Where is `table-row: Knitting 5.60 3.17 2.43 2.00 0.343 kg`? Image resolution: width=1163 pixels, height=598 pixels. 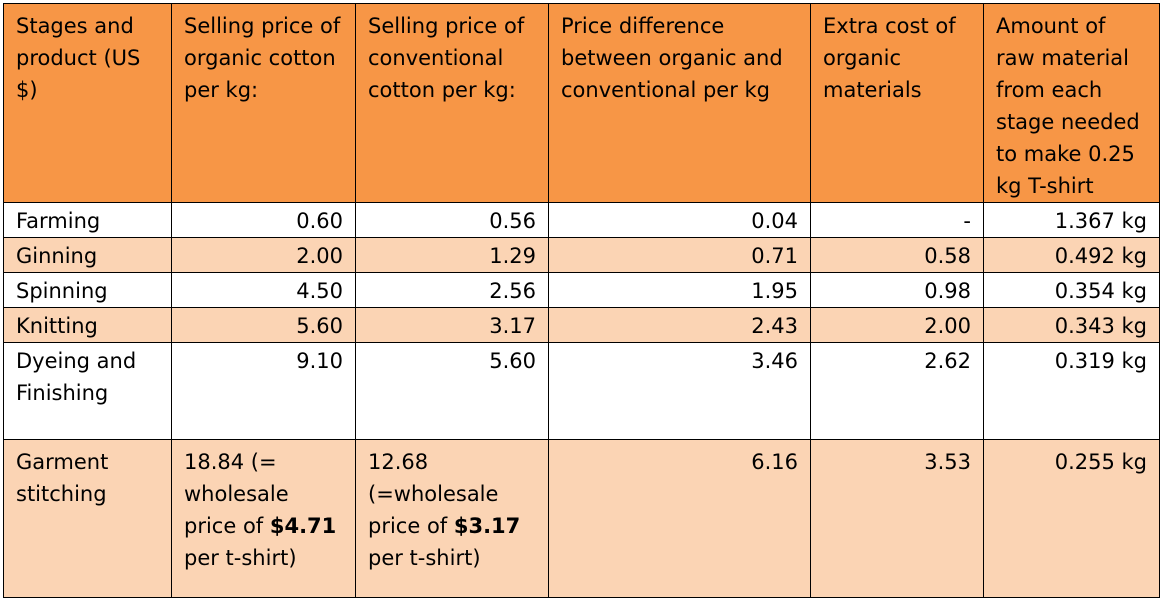
table-row: Knitting 5.60 3.17 2.43 2.00 0.343 kg is located at coordinates (581, 325).